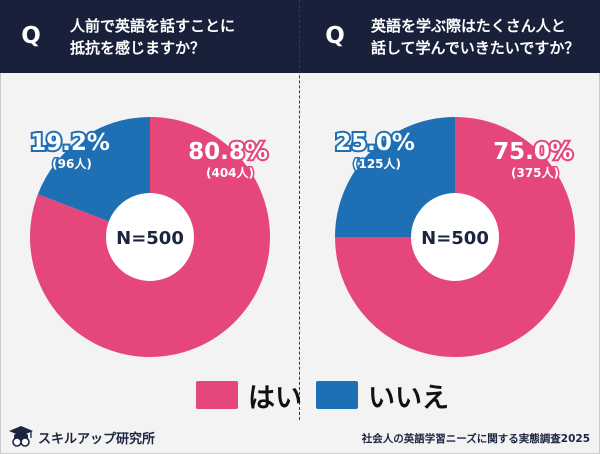 This screenshot has height=454, width=600. What do you see at coordinates (335, 36) in the screenshot?
I see `question-badge-right: Q` at bounding box center [335, 36].